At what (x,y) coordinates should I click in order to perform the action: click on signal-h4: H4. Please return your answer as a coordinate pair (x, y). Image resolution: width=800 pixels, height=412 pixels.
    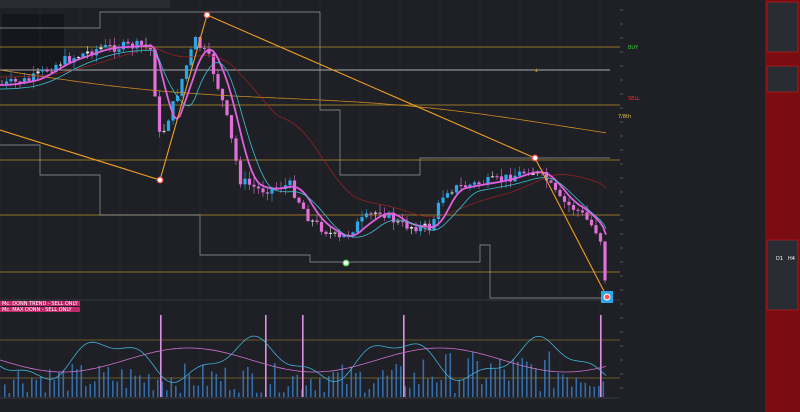
    Looking at the image, I should click on (791, 259).